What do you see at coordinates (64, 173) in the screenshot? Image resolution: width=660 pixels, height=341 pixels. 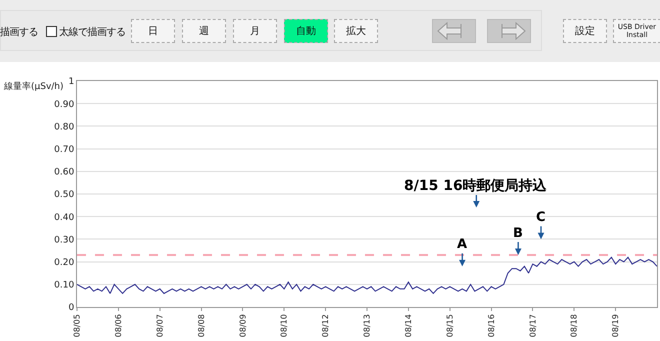 I see `y-tick-label: 0.60` at bounding box center [64, 173].